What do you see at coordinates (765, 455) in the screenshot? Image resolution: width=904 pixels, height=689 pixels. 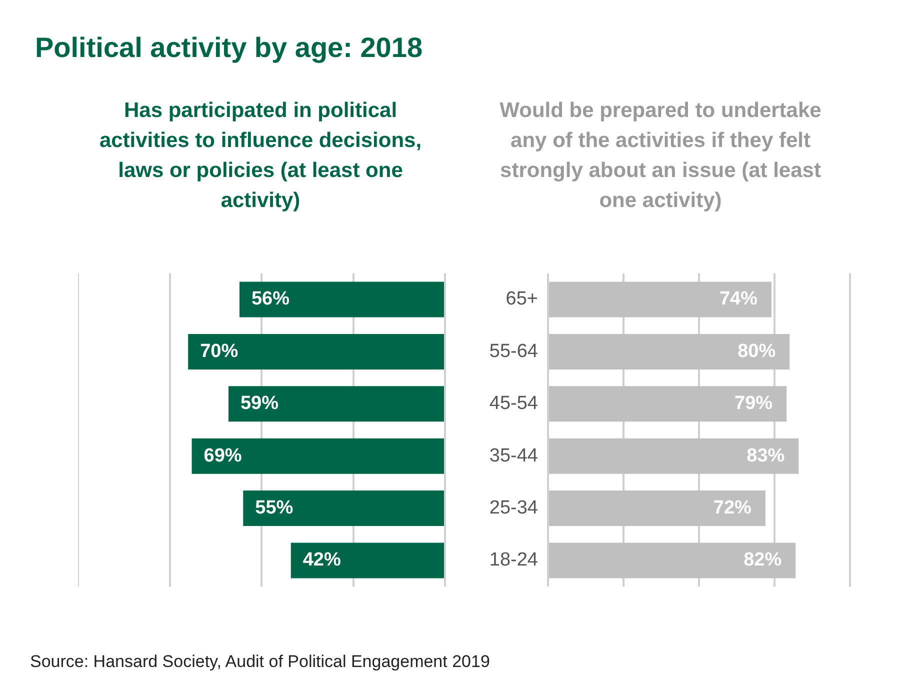 I see `data-label: 83%` at bounding box center [765, 455].